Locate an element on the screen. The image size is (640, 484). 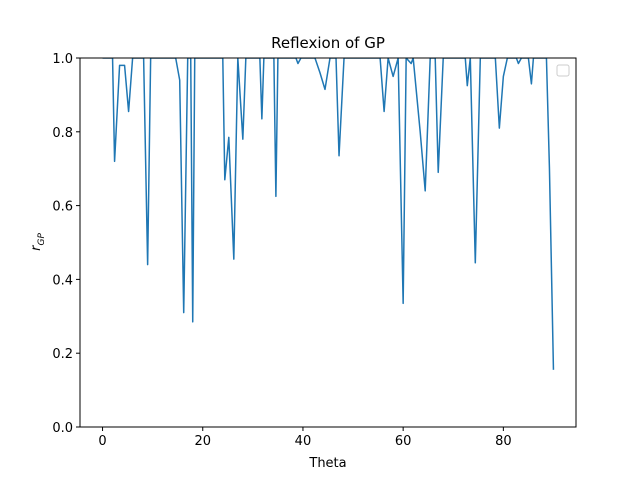
legend-box is located at coordinates (563, 70).